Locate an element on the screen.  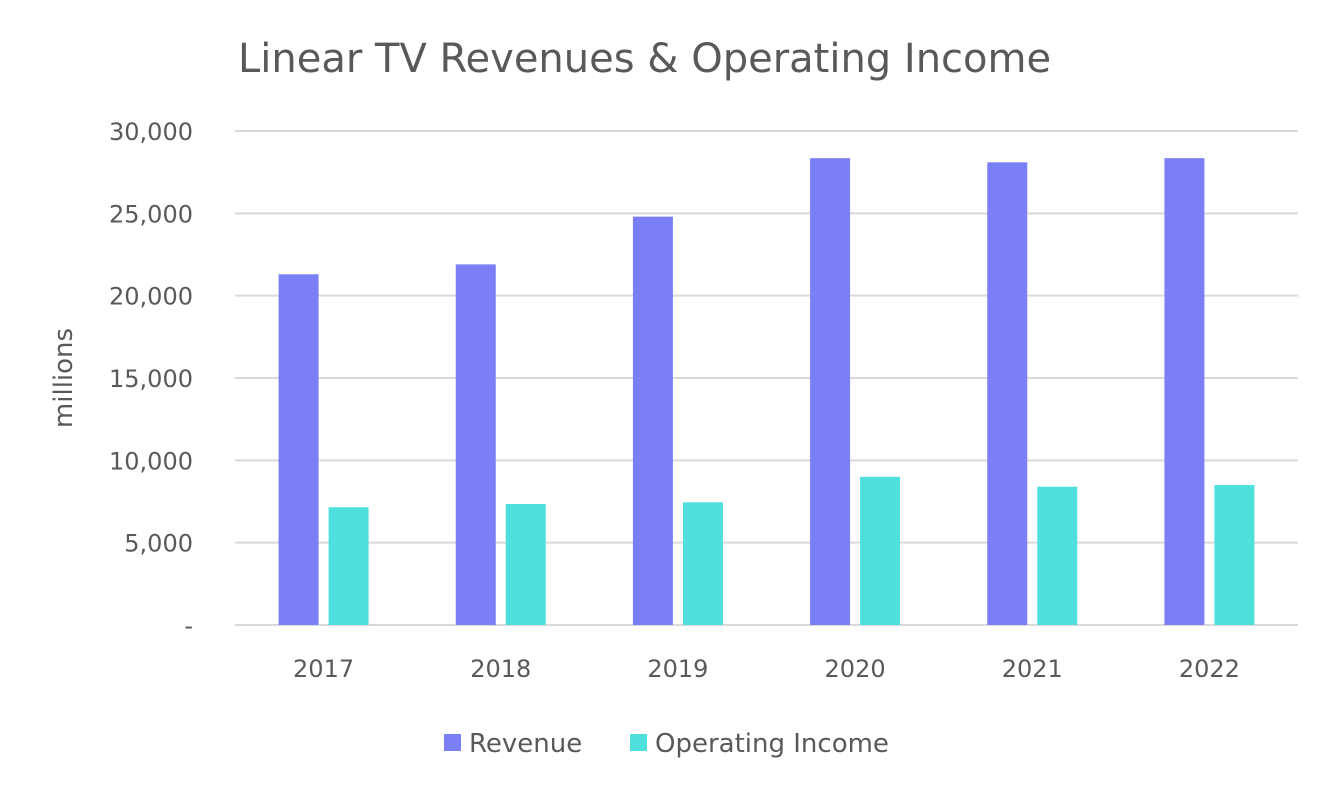
bar-revenue-2020 is located at coordinates (830, 392).